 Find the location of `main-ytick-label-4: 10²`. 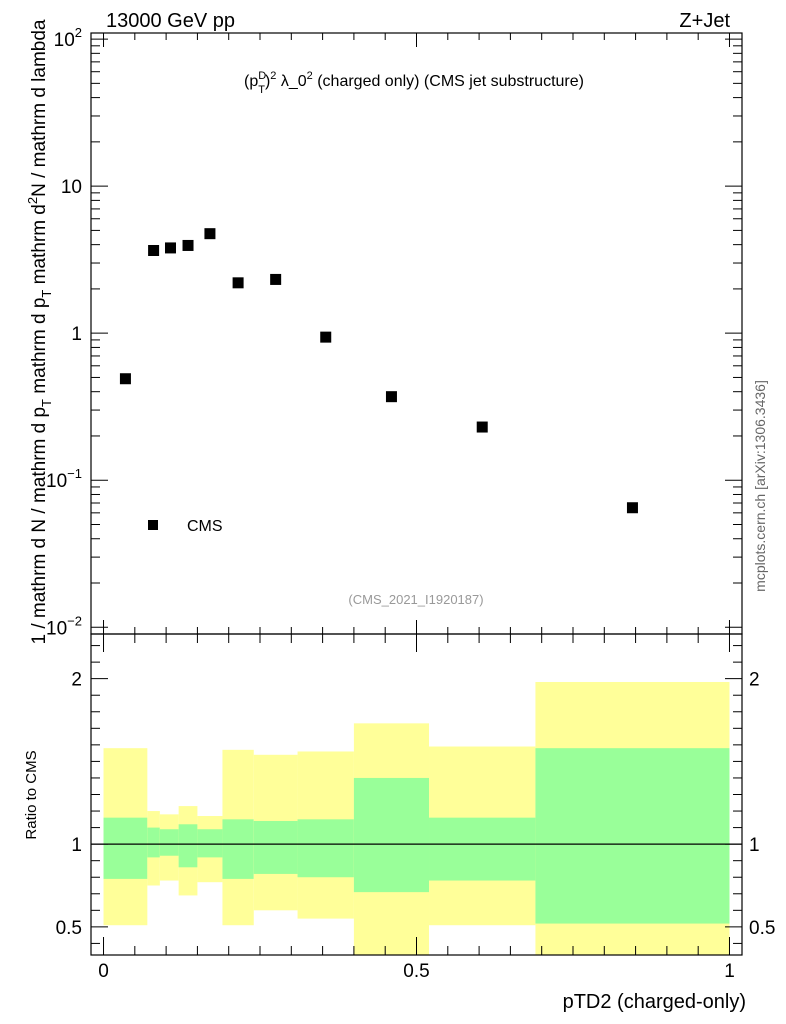

main-ytick-label-4: 10² is located at coordinates (68, 38).